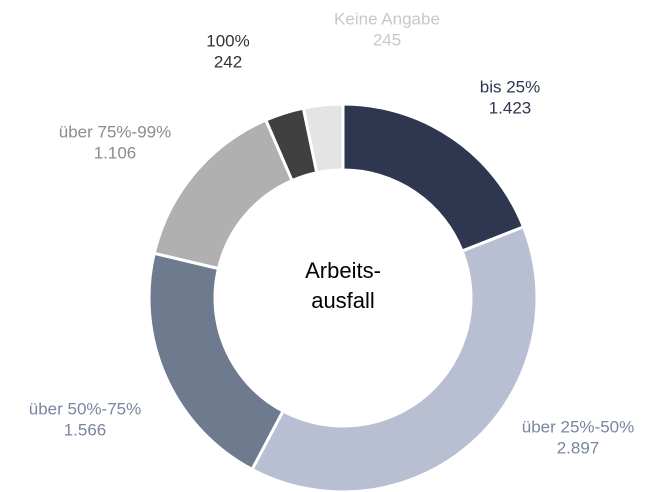 This screenshot has width=651, height=492. I want to click on slice-label: 100%, so click(227, 40).